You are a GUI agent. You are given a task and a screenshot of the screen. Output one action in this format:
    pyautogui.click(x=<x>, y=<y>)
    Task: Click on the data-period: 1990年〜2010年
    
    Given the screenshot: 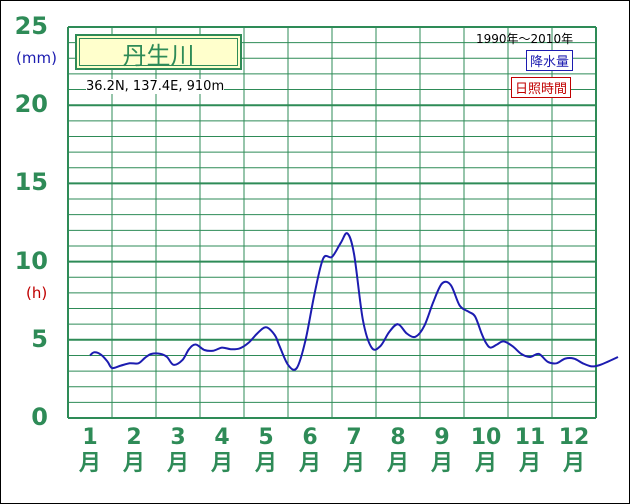 What is the action you would take?
    pyautogui.click(x=525, y=39)
    